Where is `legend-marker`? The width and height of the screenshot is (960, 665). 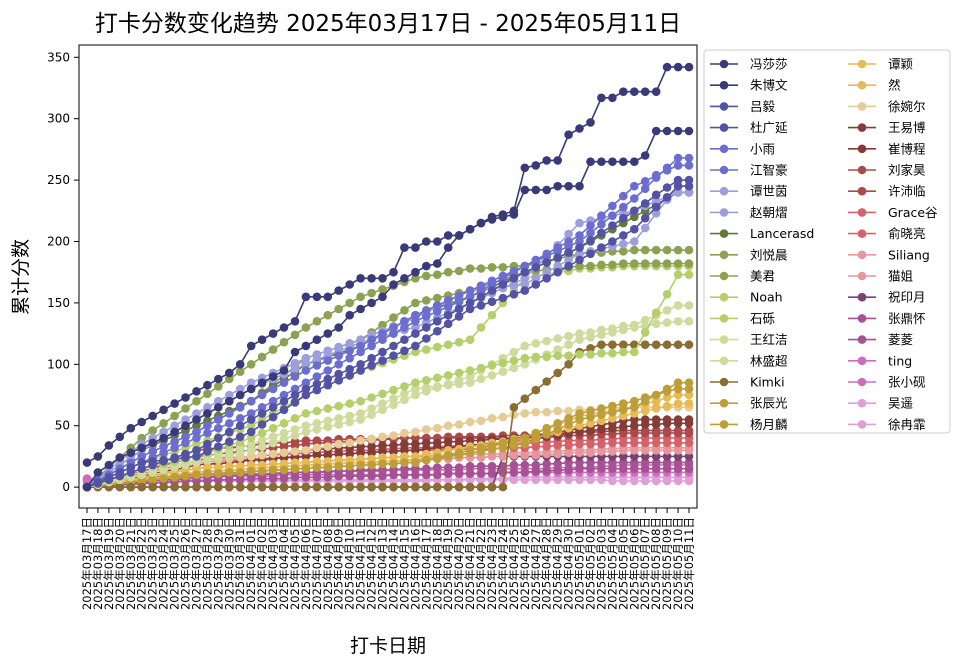 legend-marker is located at coordinates (862, 297).